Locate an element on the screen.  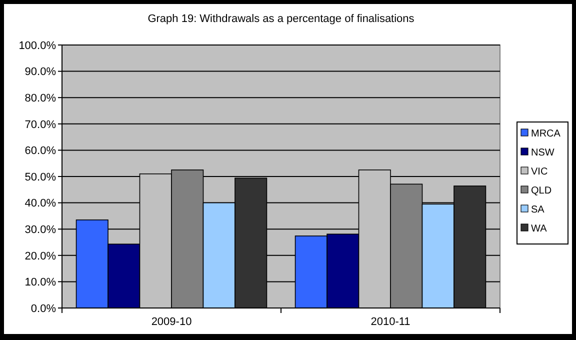
y-tick-label: 20.0% is located at coordinates (40, 256).